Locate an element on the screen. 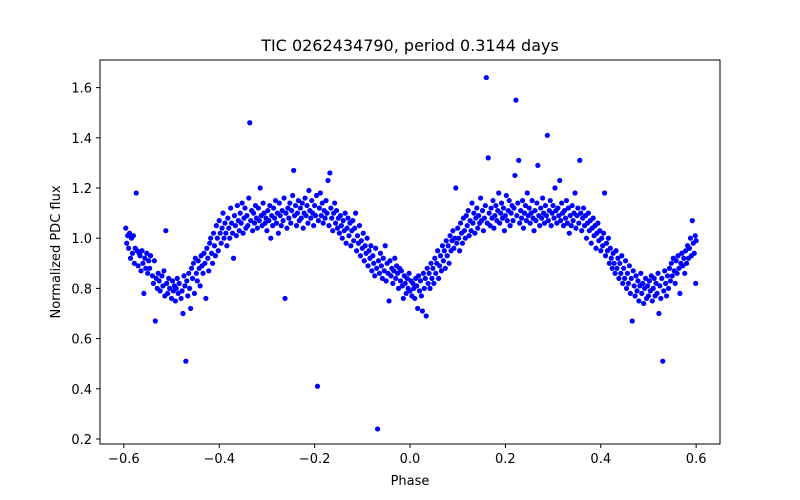  y-axis: 0.2 0.4 0.6 0.8 1.0 1.2 1.4 1.6 is located at coordinates (85, 265).